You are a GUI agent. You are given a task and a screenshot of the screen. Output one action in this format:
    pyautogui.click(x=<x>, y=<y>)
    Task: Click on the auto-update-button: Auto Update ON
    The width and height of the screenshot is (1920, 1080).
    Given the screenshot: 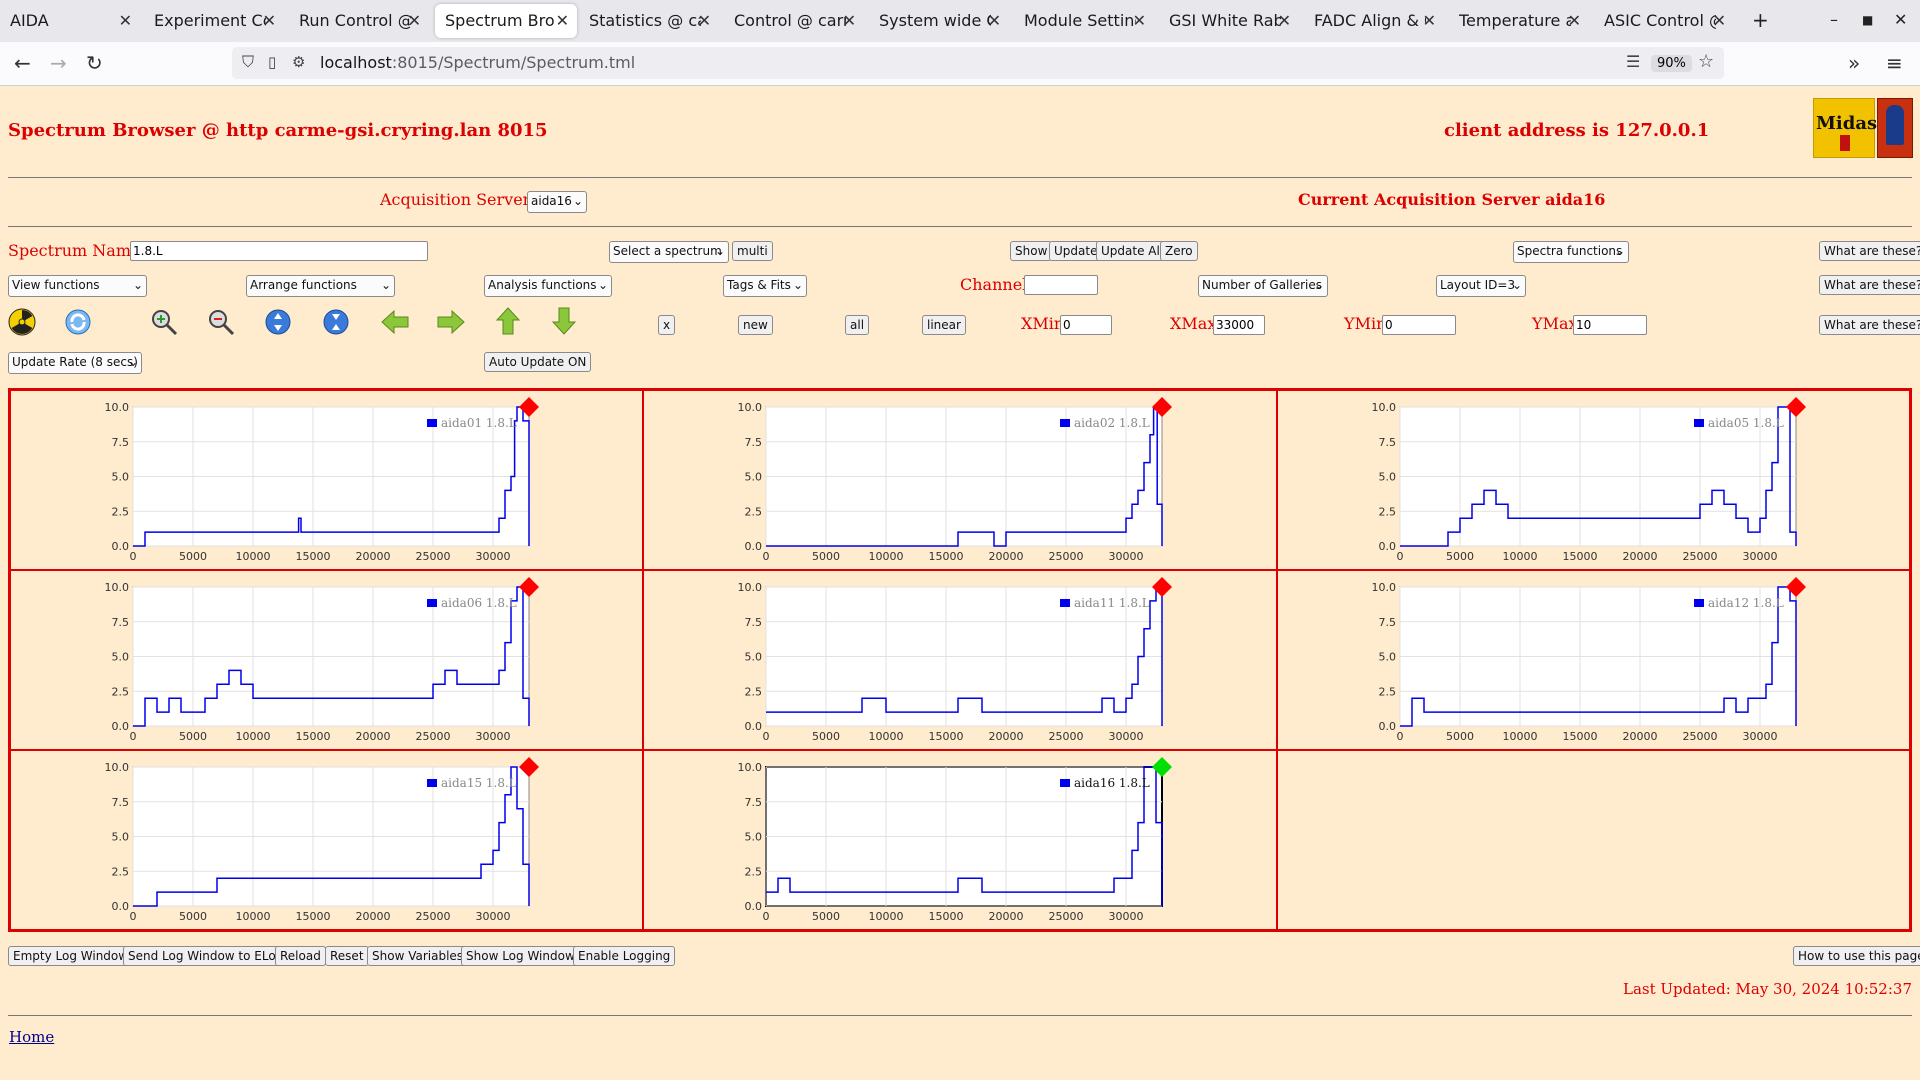 What is the action you would take?
    pyautogui.click(x=538, y=362)
    